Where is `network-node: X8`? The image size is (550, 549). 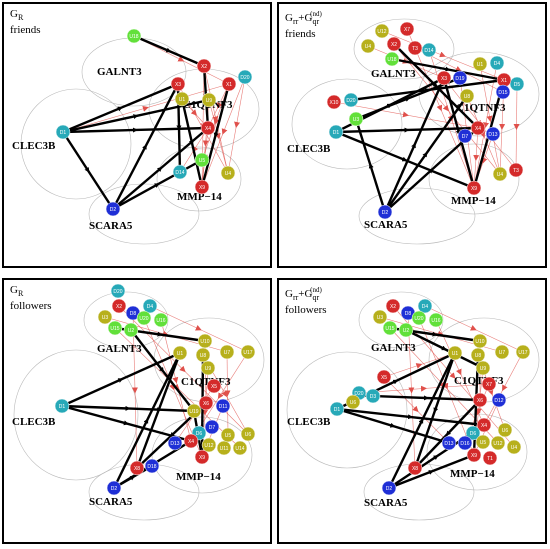
network-node: X8 is located at coordinates (137, 468).